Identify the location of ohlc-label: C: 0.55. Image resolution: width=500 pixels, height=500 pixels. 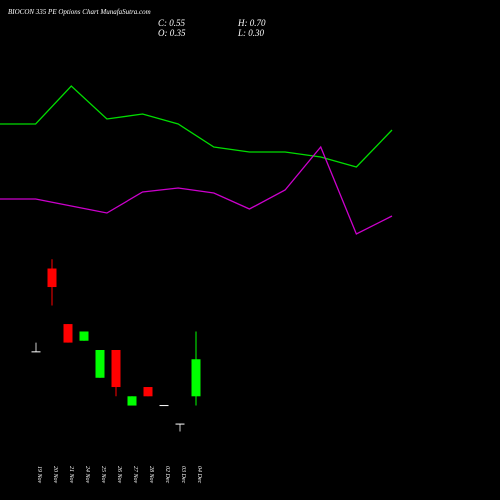
(172, 23).